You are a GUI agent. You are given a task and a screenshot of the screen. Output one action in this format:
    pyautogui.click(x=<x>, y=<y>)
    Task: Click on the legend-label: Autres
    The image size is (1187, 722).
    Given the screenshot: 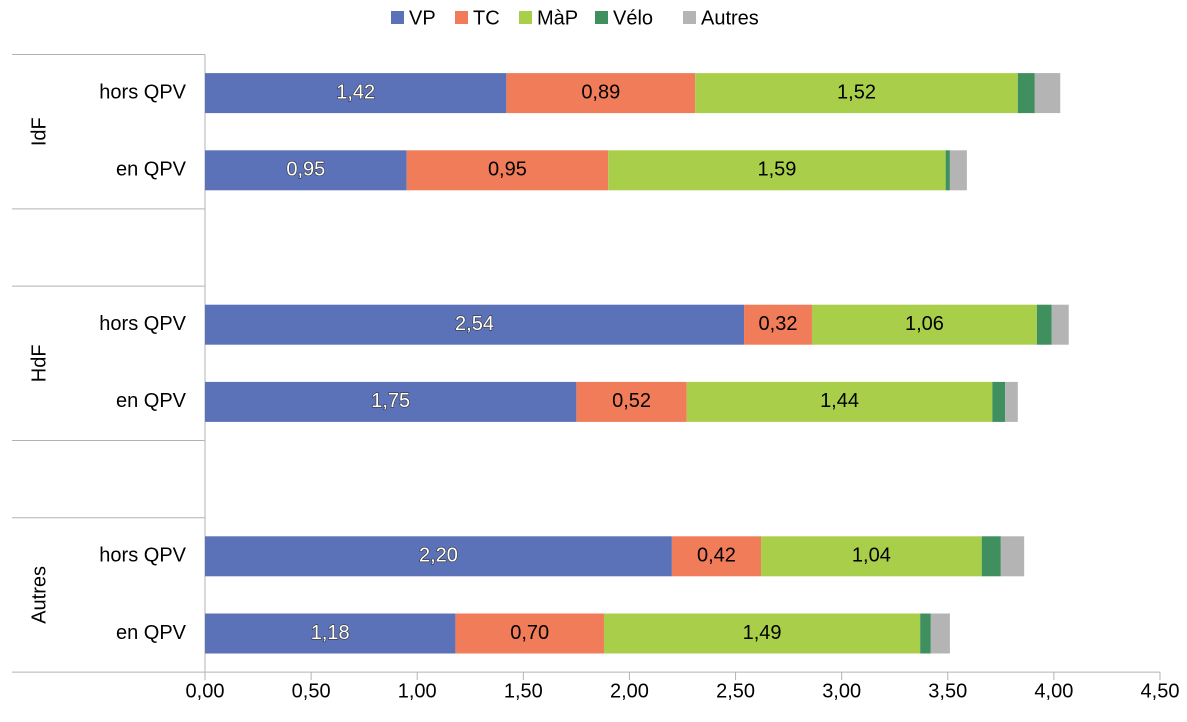 What is the action you would take?
    pyautogui.click(x=730, y=18)
    